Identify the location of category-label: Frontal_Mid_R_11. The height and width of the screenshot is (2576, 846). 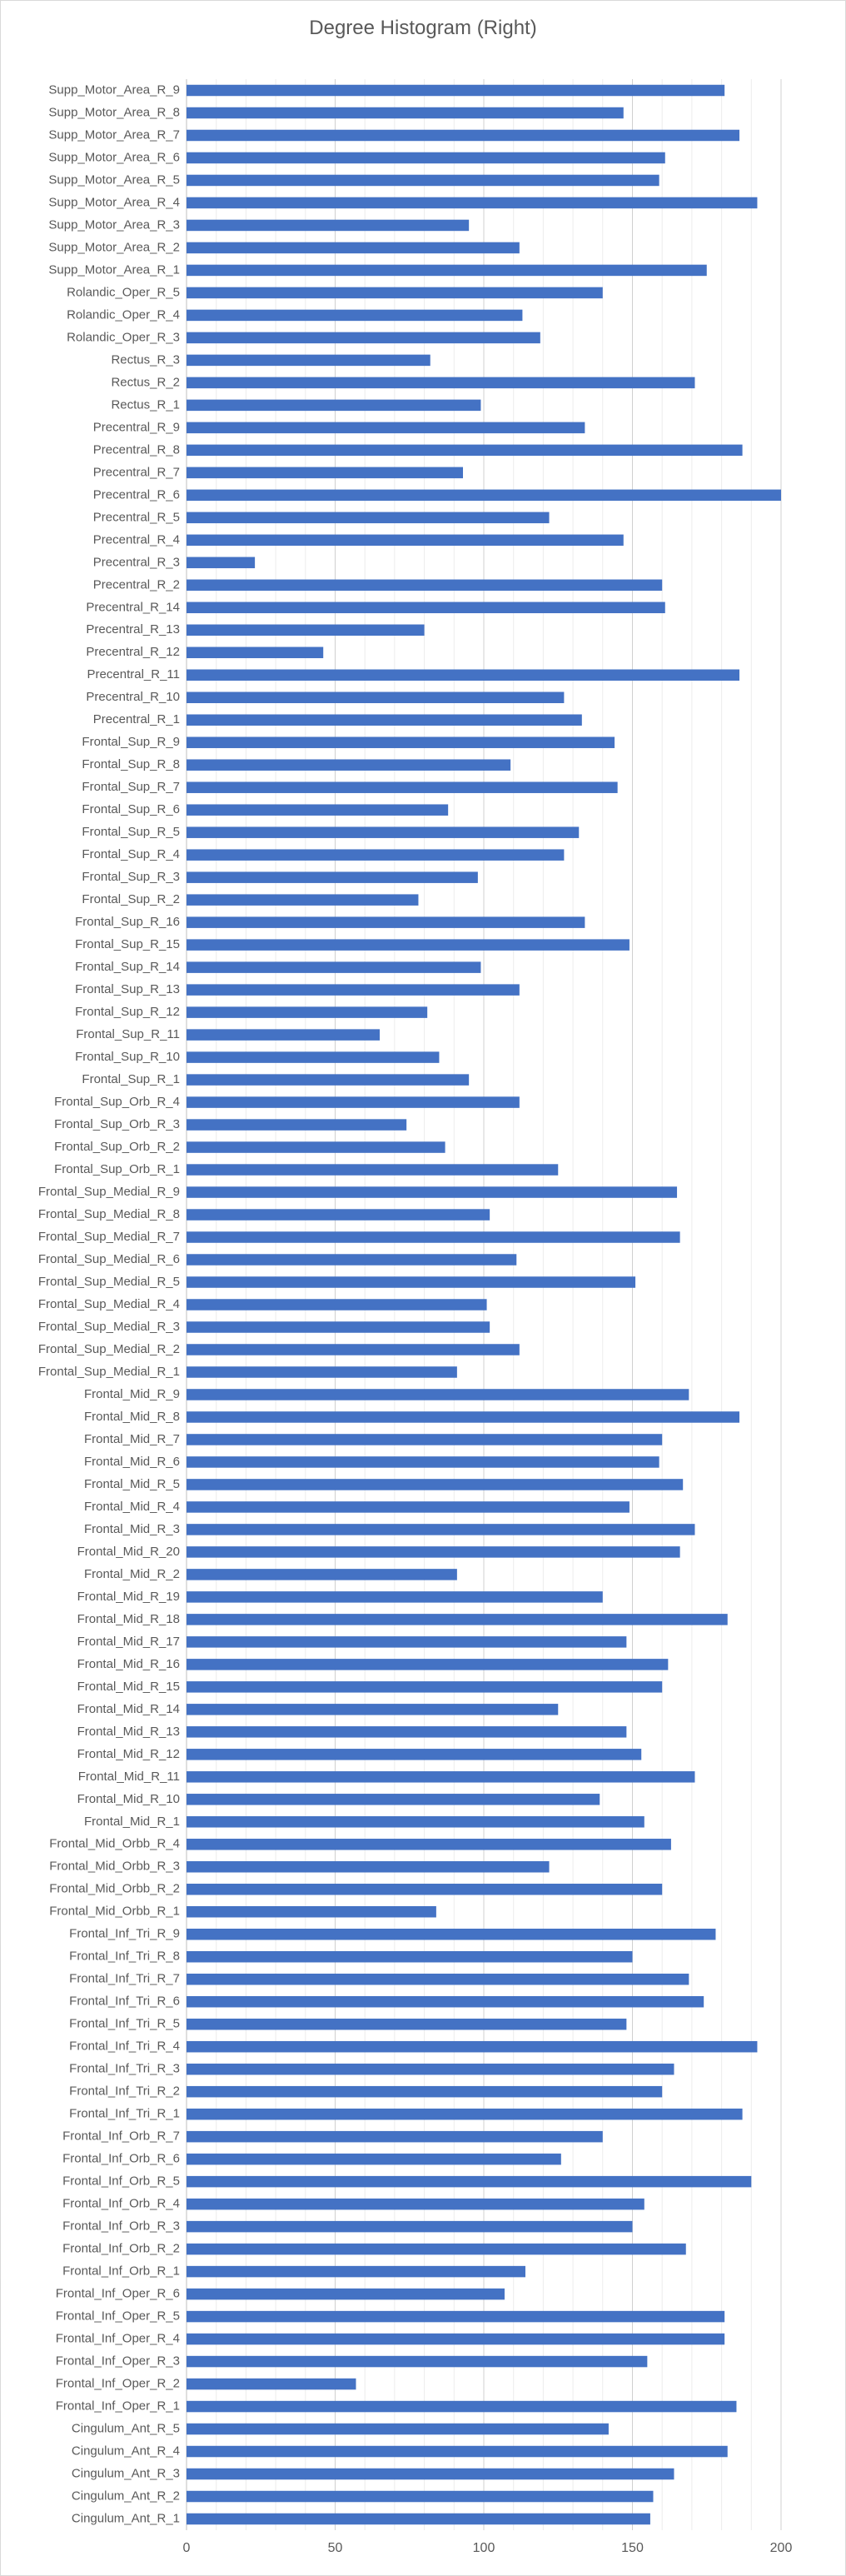
(129, 1777).